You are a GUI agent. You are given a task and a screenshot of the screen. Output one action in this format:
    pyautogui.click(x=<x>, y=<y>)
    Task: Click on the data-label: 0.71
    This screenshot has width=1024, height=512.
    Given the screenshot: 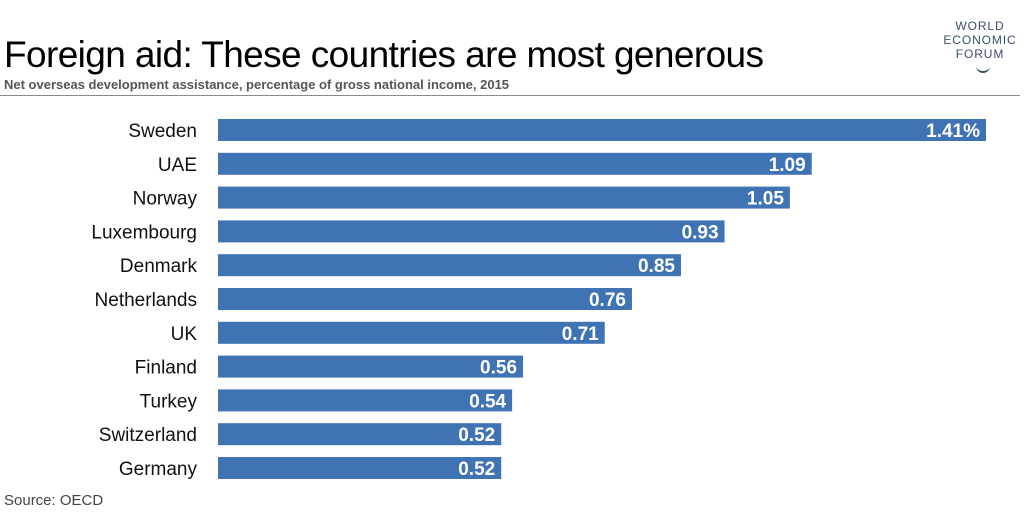 What is the action you would take?
    pyautogui.click(x=580, y=334)
    